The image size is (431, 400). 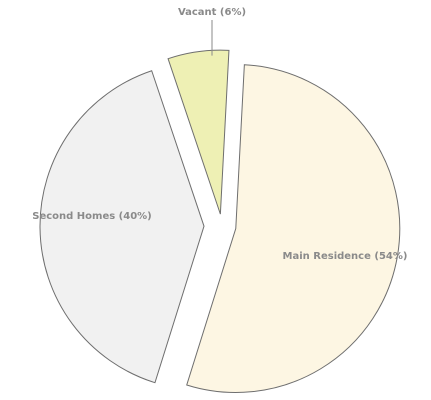 What do you see at coordinates (198, 132) in the screenshot?
I see `pie-slice` at bounding box center [198, 132].